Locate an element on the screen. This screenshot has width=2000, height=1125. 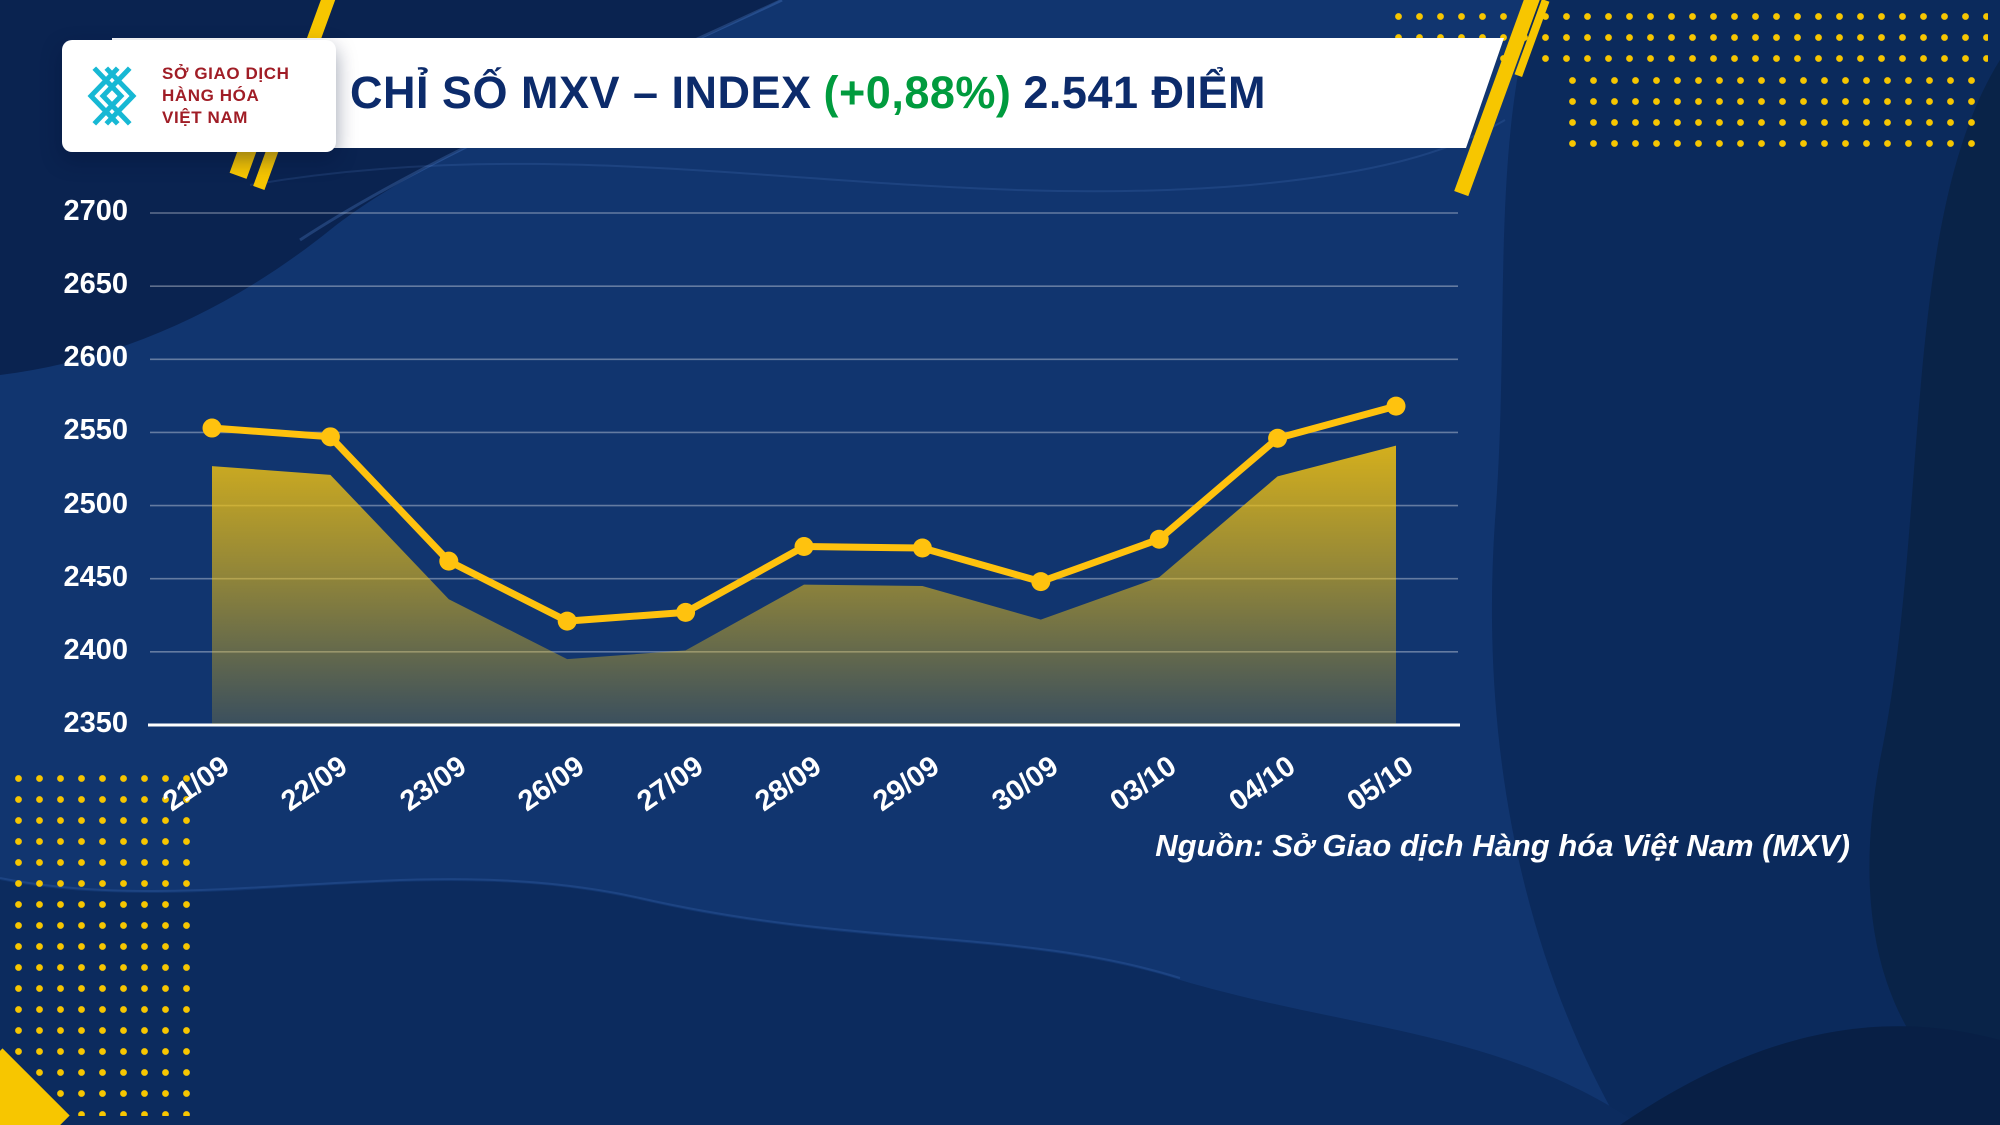
y-axis-label: 2550 is located at coordinates (95, 430).